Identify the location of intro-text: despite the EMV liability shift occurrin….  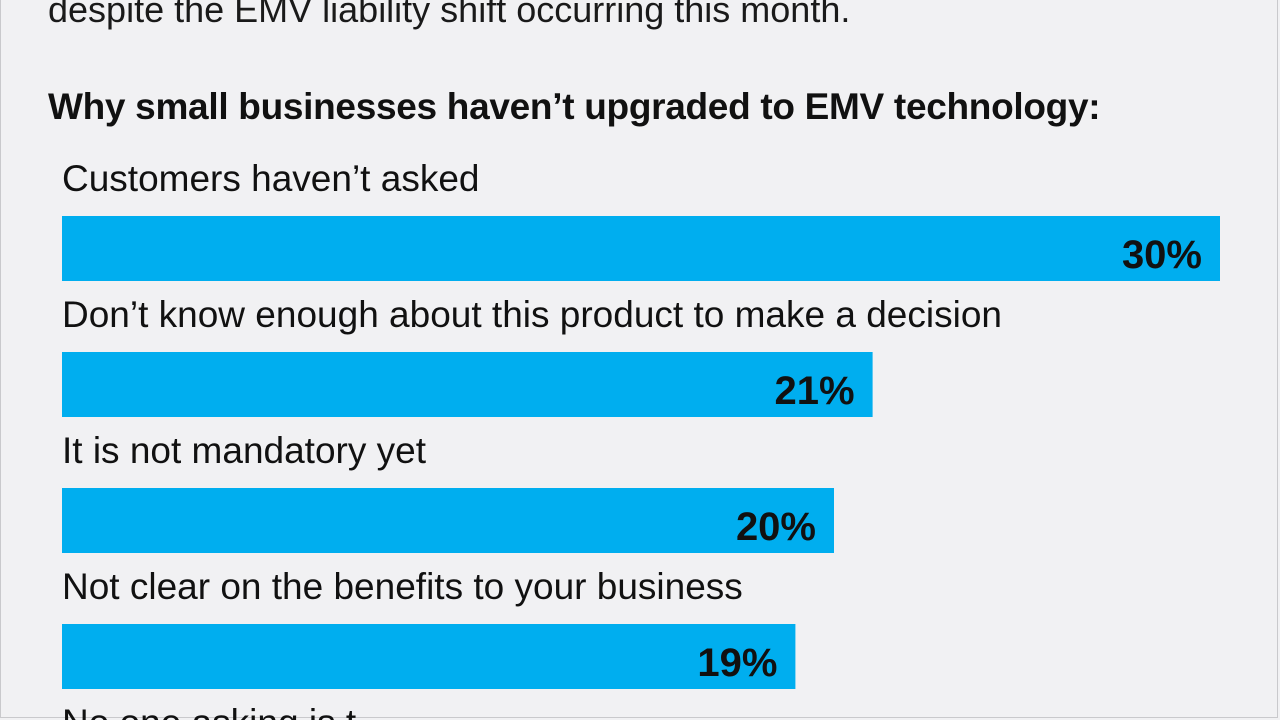
(449, 15).